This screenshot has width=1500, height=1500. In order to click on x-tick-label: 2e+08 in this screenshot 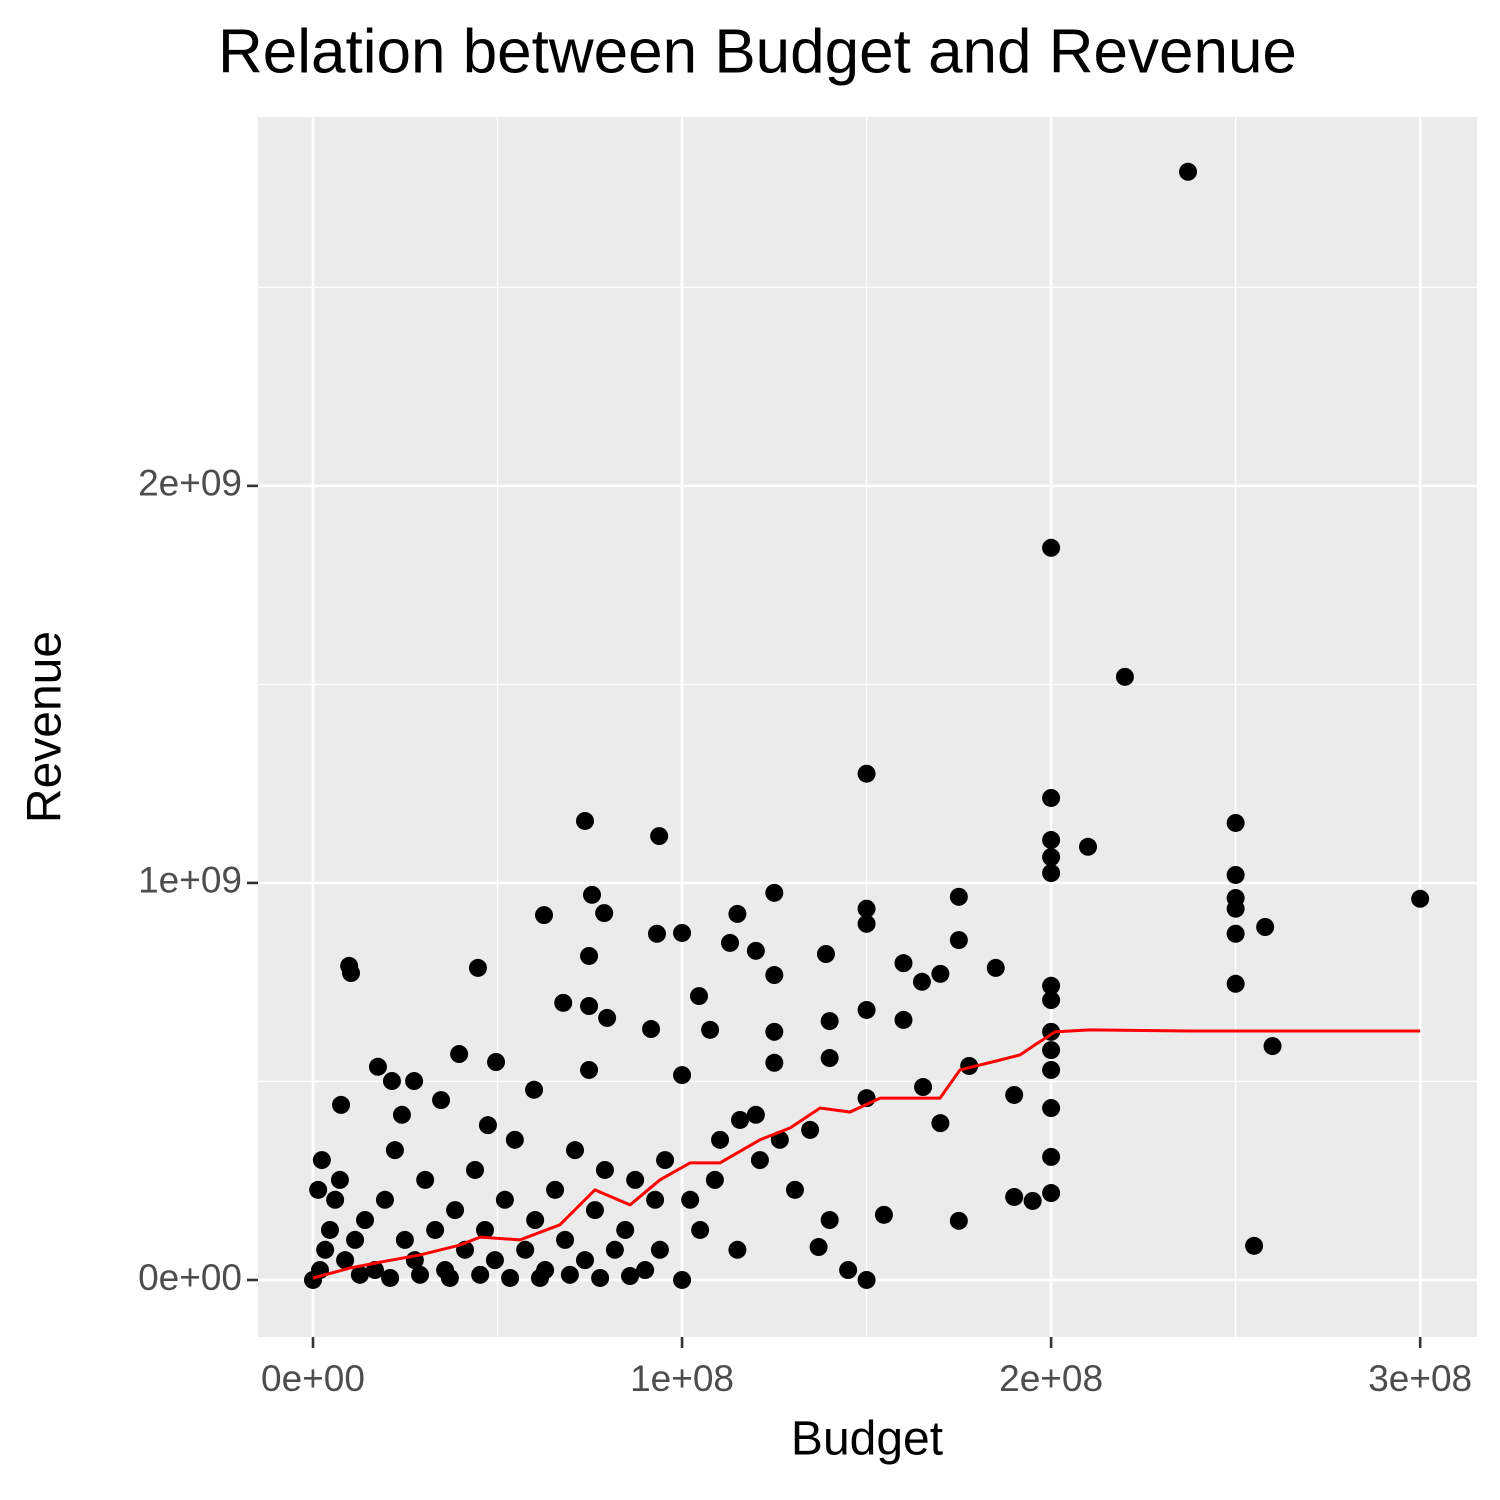, I will do `click(1051, 1378)`.